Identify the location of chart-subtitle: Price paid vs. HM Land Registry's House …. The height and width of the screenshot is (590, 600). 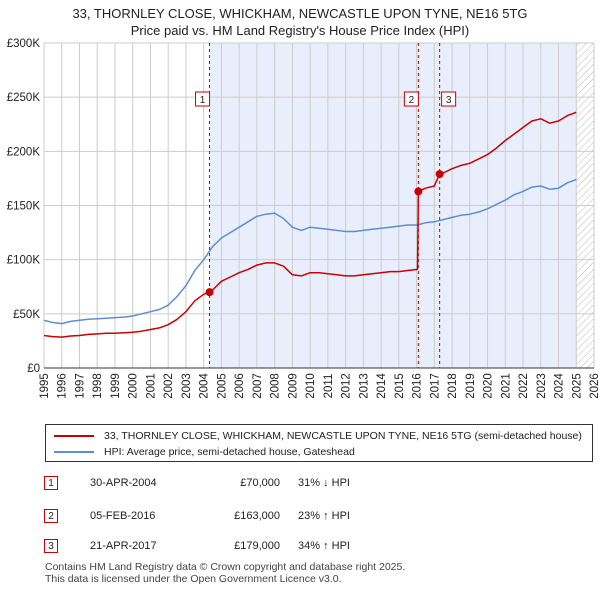
(300, 30).